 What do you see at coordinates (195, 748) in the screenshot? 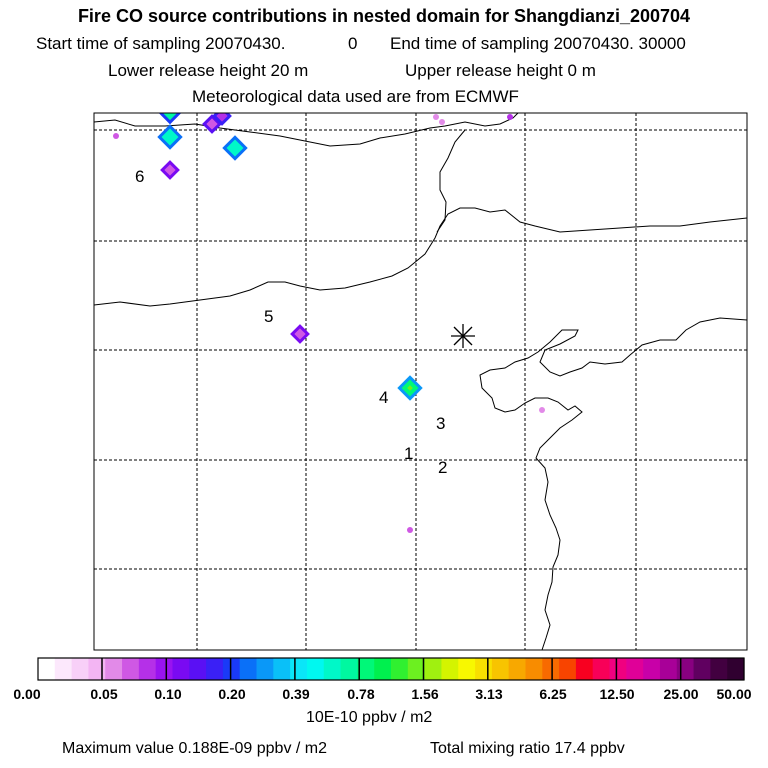
I see `maximum-value: Maximum value 0.188E-09 ppbv / m2` at bounding box center [195, 748].